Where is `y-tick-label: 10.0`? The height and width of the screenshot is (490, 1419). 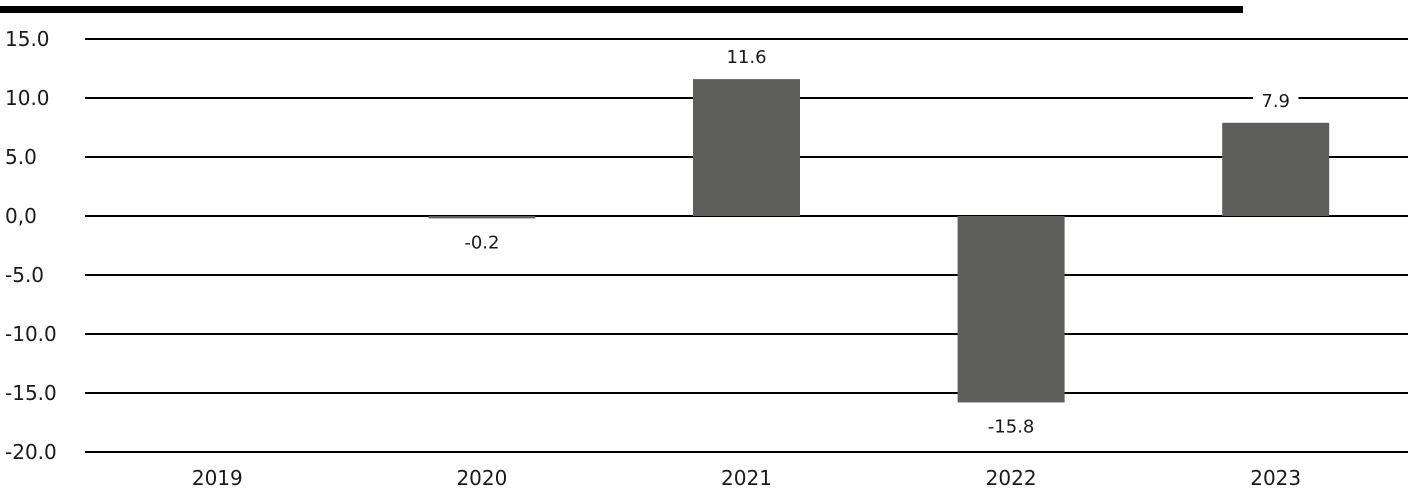
y-tick-label: 10.0 is located at coordinates (27, 98).